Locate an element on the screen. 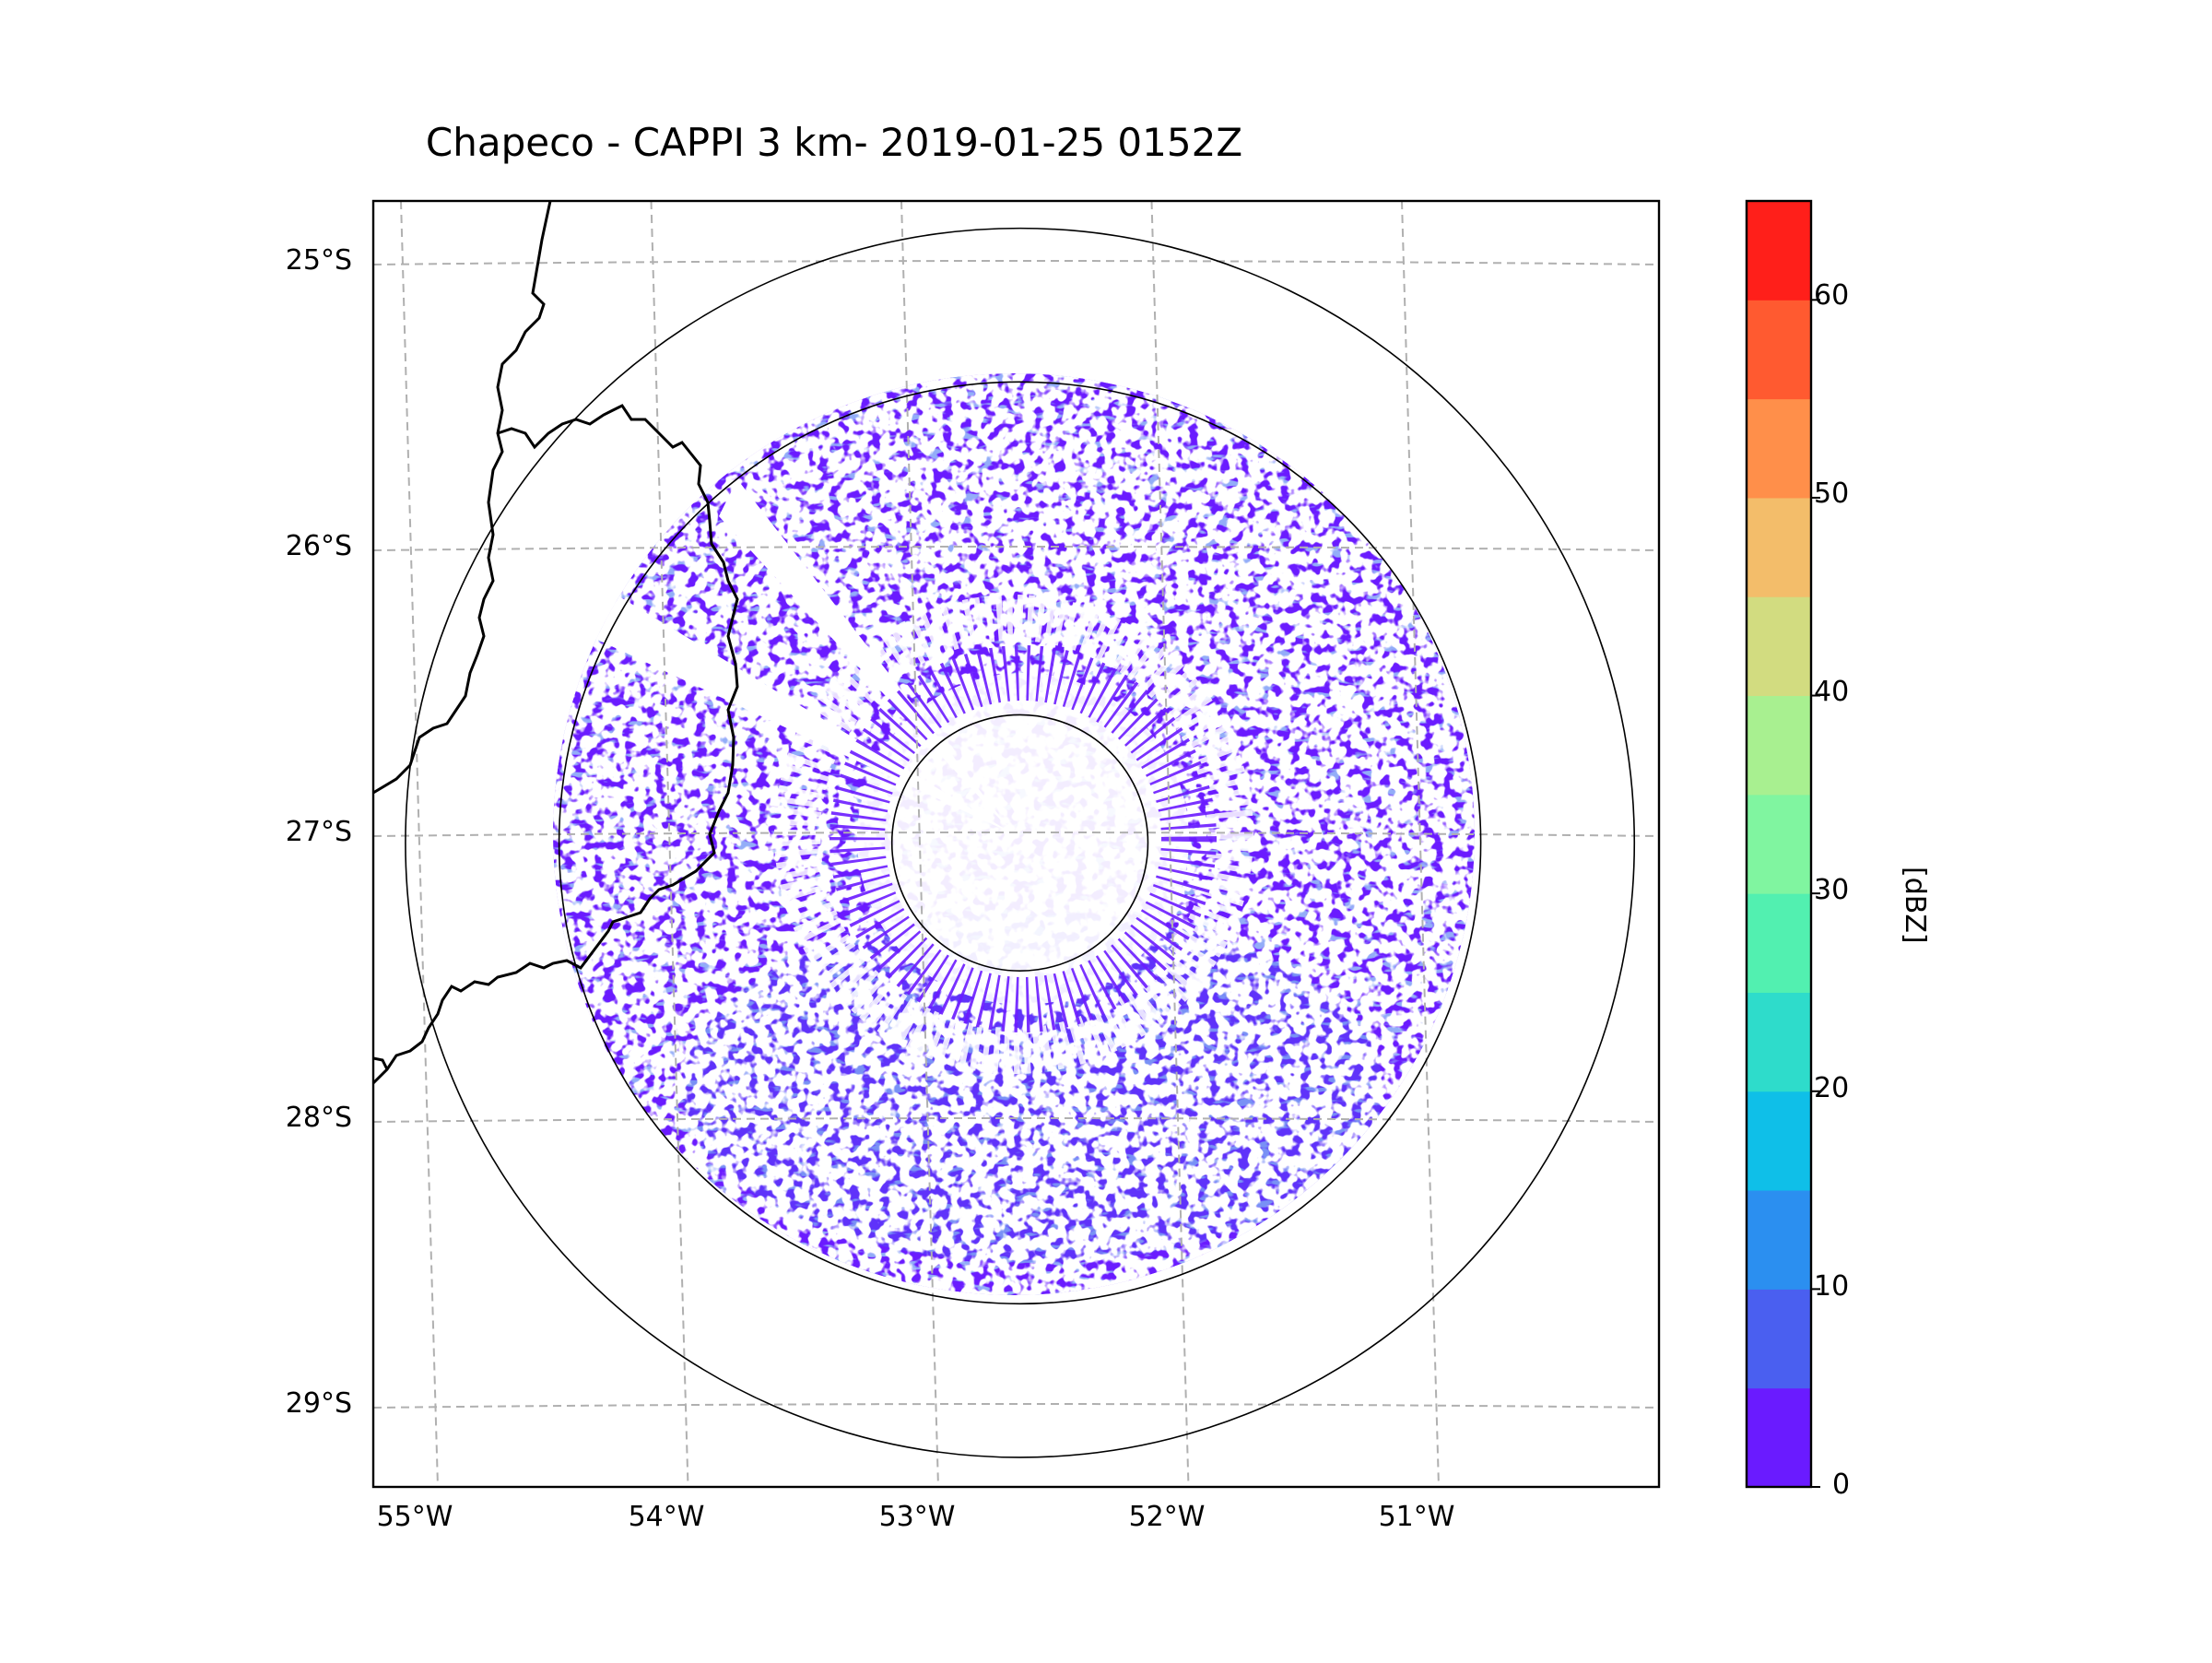  ytick-label: 25°S is located at coordinates (318, 260).